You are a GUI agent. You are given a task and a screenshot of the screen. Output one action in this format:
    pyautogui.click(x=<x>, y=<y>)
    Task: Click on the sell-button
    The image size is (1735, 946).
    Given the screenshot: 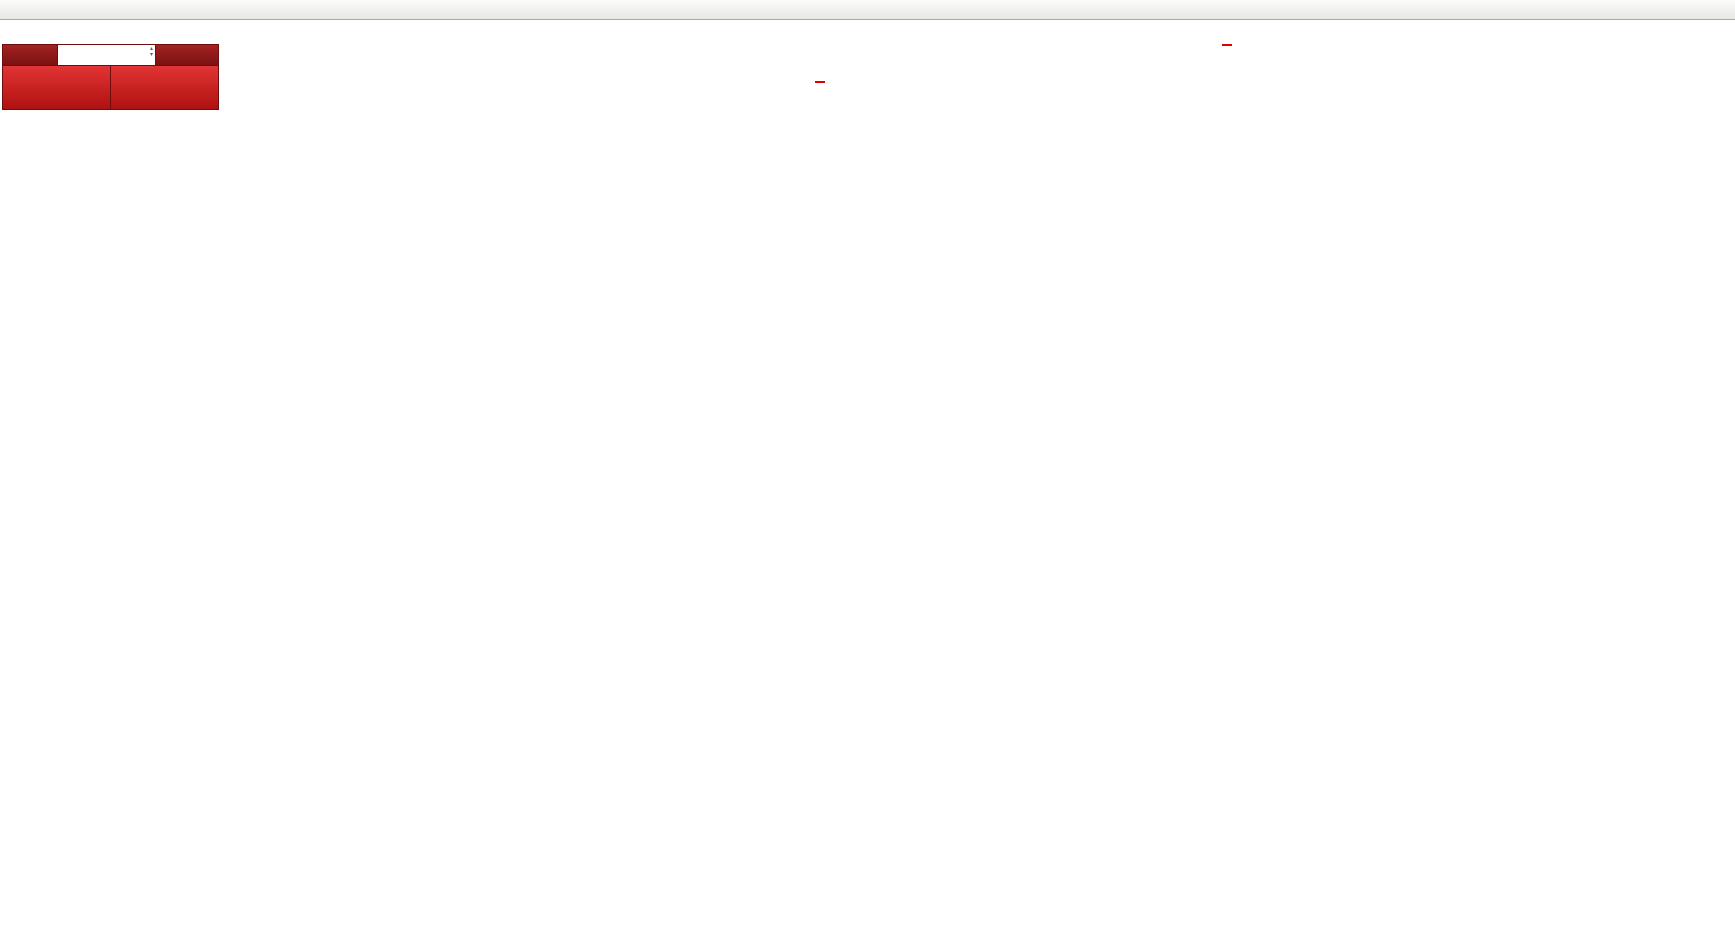 What is the action you would take?
    pyautogui.click(x=30, y=55)
    